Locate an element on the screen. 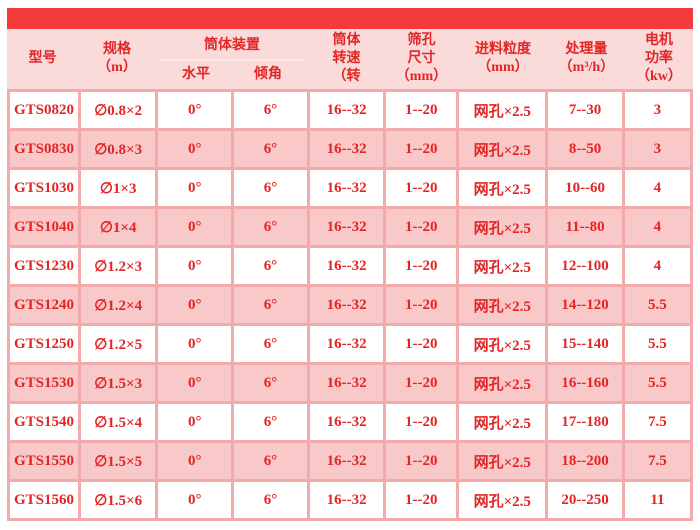 This screenshot has height=530, width=700. table-row: GTS0830 ∅0.8×3 0° 6° 16--32 1--20 网孔×2.5 8--50 3 is located at coordinates (350, 149).